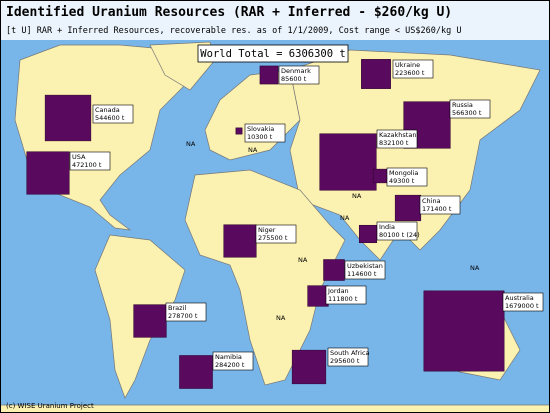  What do you see at coordinates (519, 298) in the screenshot?
I see `country-name: Australia` at bounding box center [519, 298].